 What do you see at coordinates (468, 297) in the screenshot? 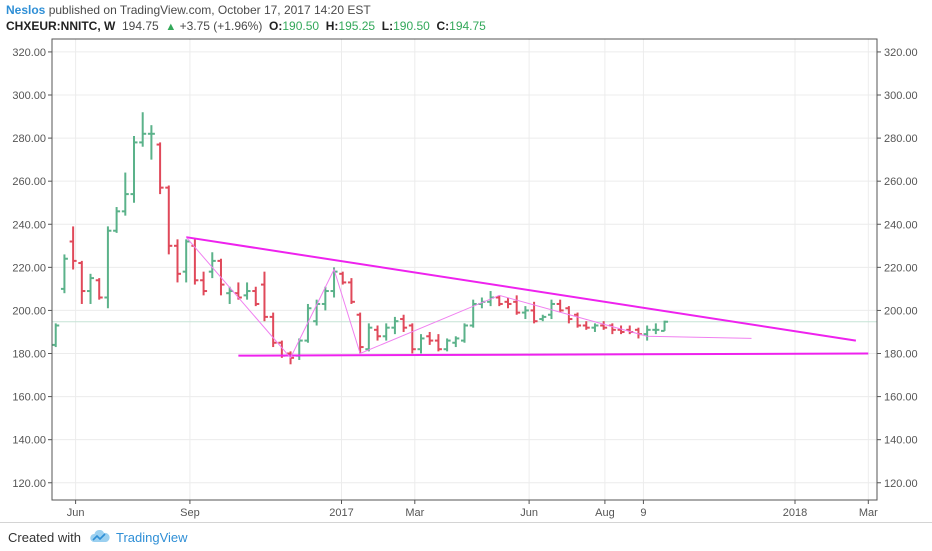
I see `zigzag-pattern-line` at bounding box center [468, 297].